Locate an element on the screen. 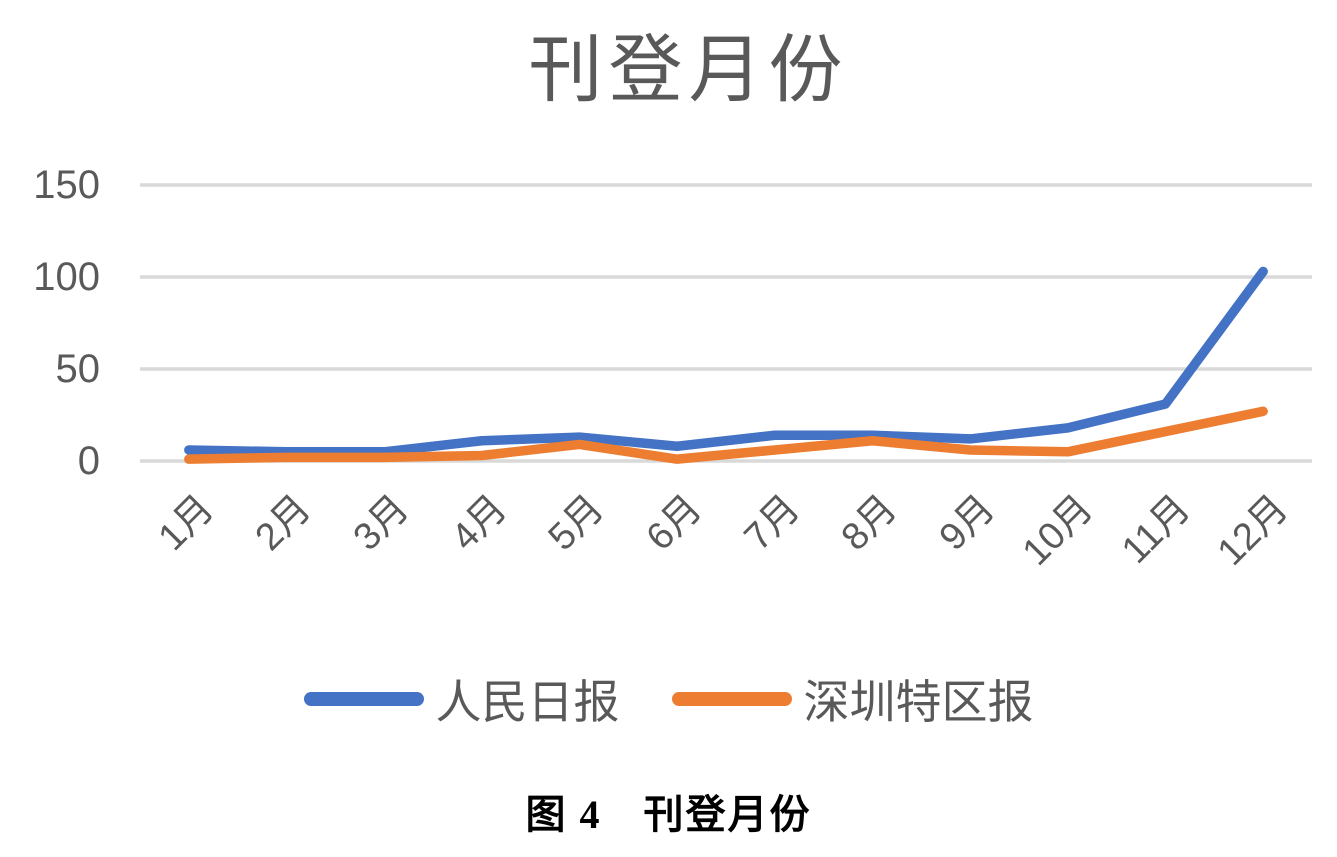  chart-title: 刊登月份 is located at coordinates (688, 69).